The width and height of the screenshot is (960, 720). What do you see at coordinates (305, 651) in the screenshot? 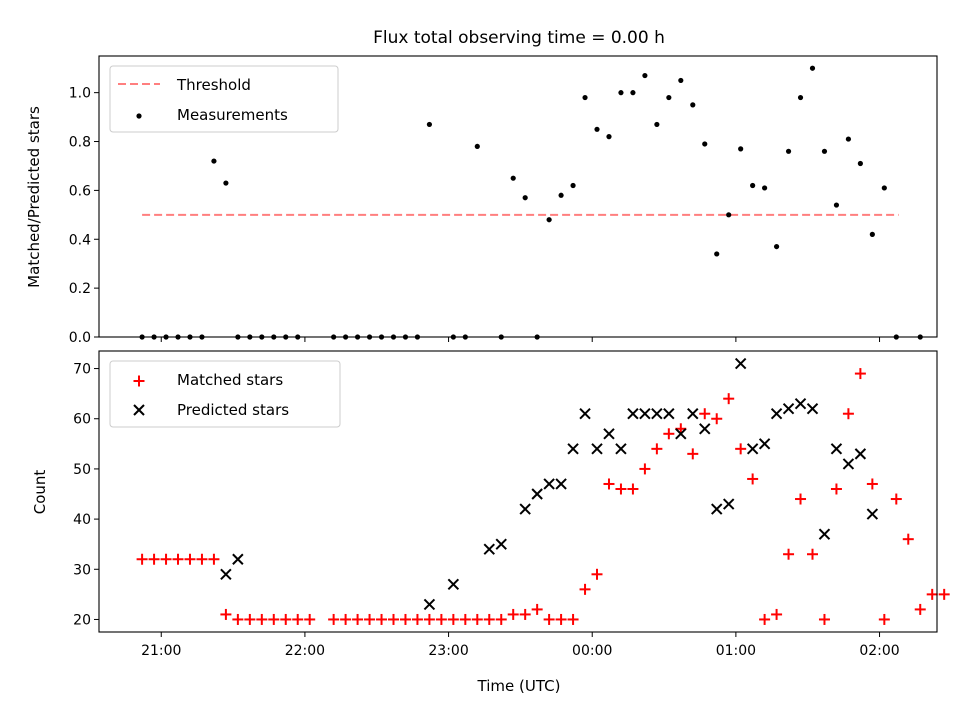
I see `x-tick-label: 22:00` at bounding box center [305, 651].